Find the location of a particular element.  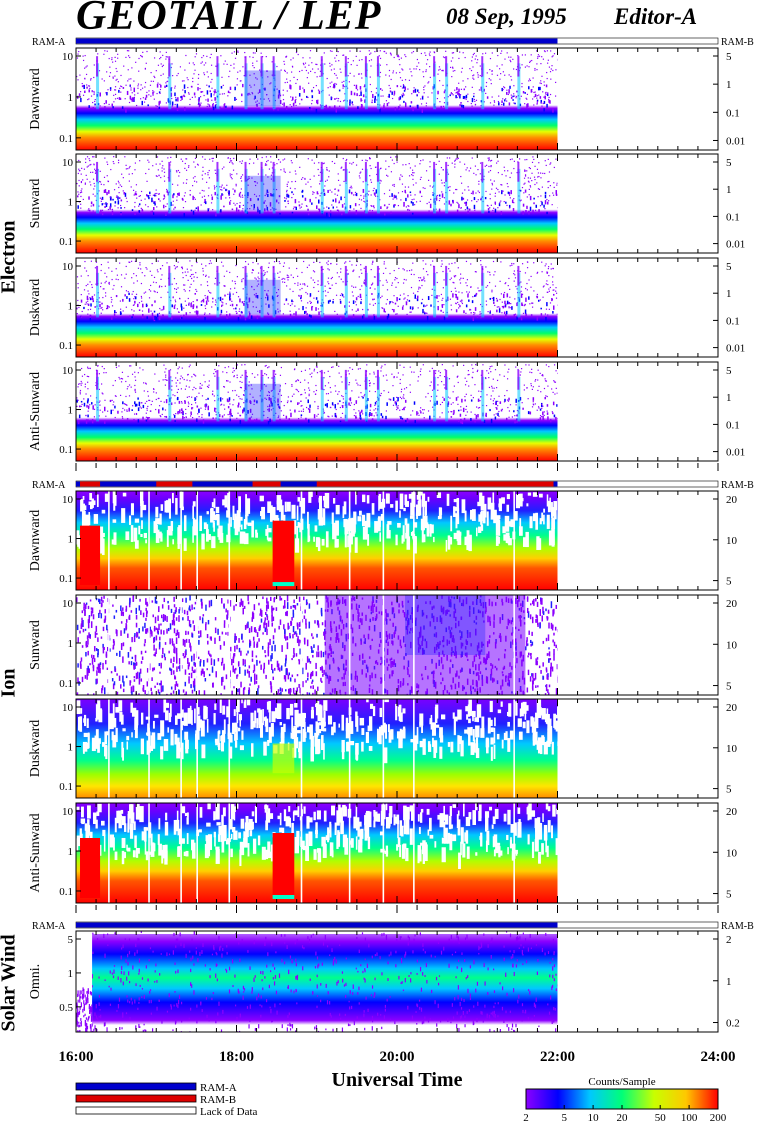

legend-swatch-lack-of-data is located at coordinates (136, 1110).